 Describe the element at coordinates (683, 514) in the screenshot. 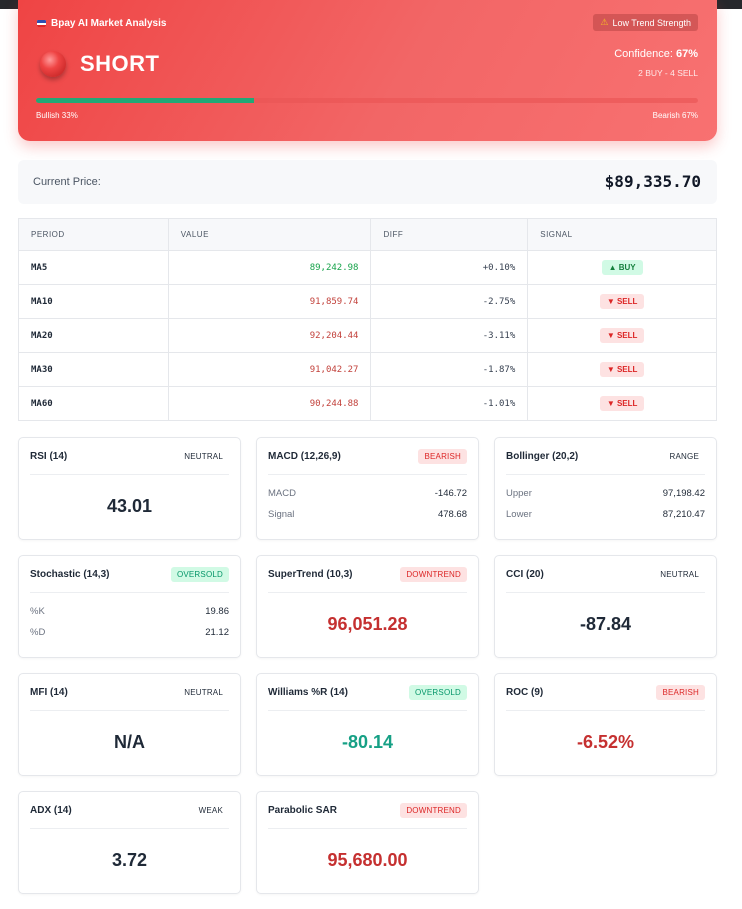

I see `row-value: 87,210.47` at that location.